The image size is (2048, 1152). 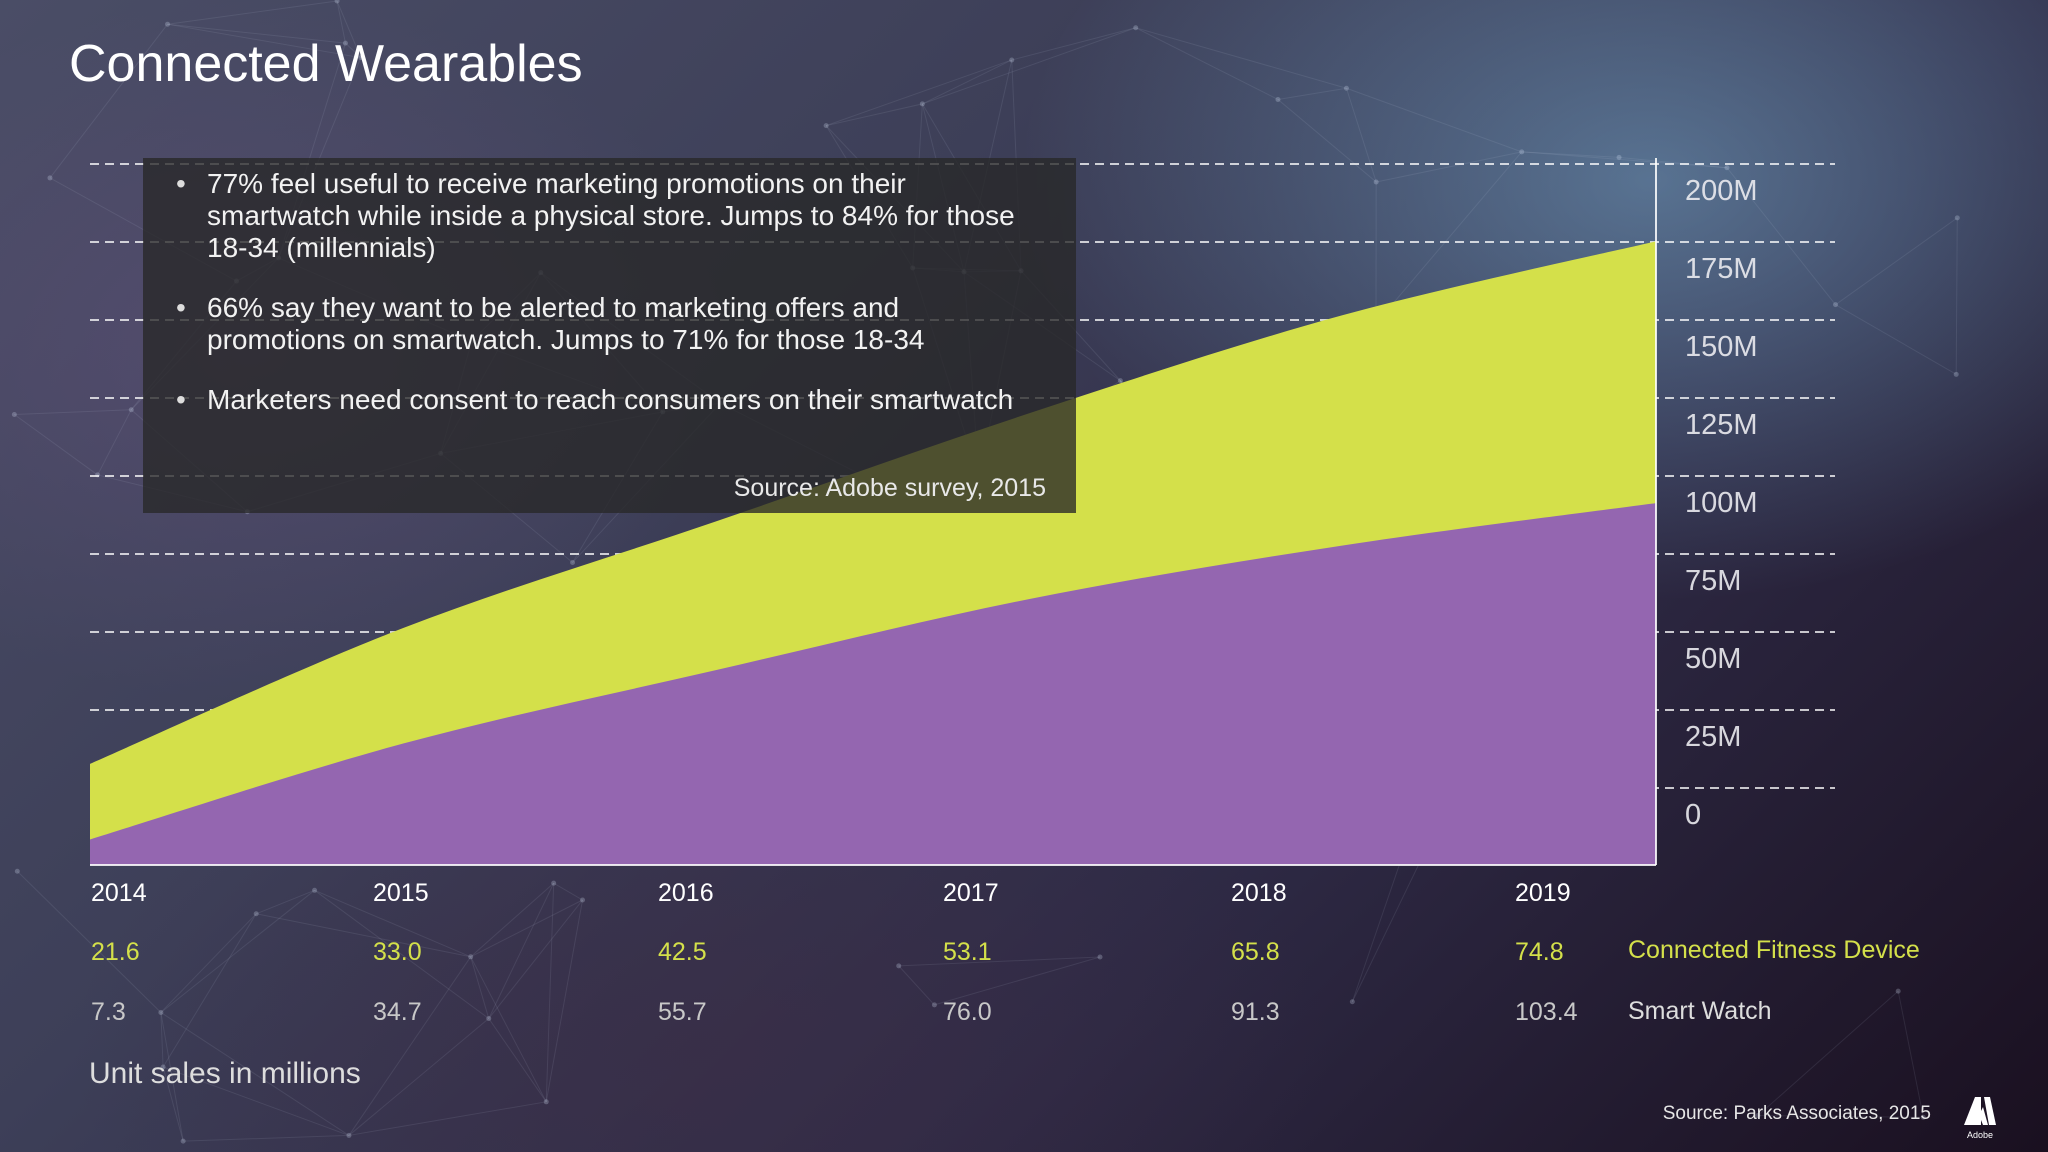 I want to click on smartwatch-value: 91.3, so click(x=1255, y=1012).